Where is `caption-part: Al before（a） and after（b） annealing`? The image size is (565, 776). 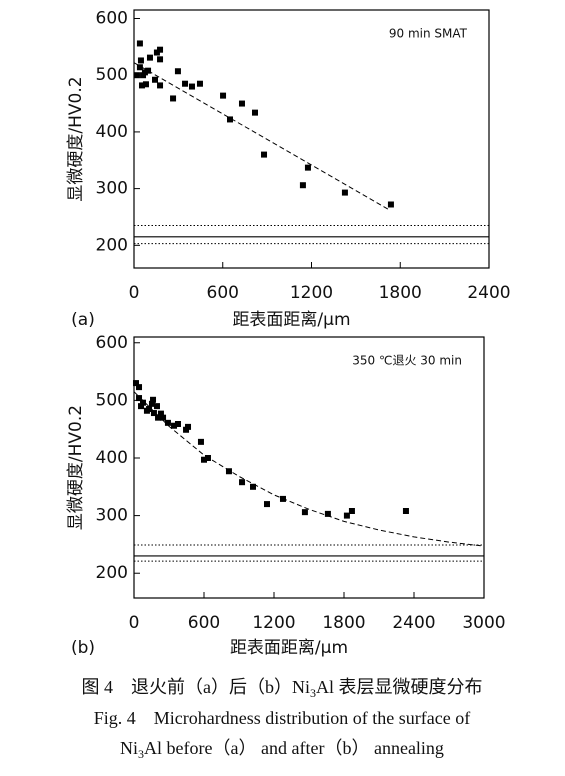 caption-part: Al before（a） and after（b） annealing is located at coordinates (294, 748).